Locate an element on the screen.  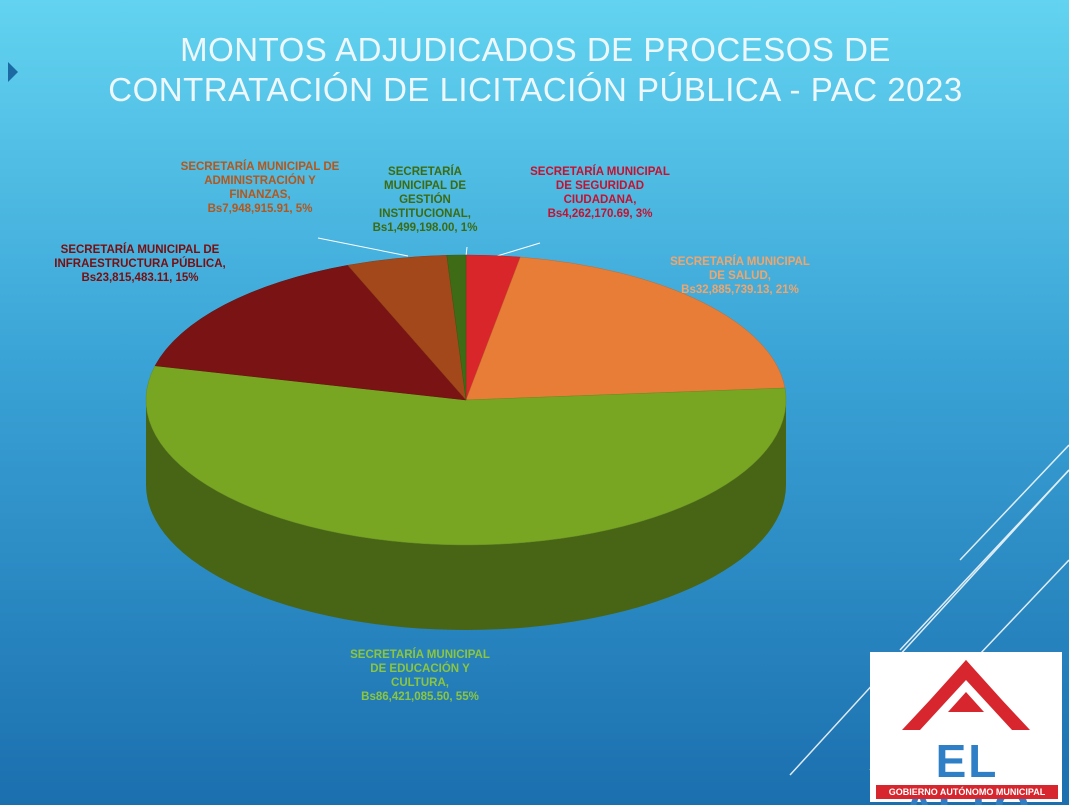
value-label: Bs86,421,085.50, 55% is located at coordinates (420, 697).